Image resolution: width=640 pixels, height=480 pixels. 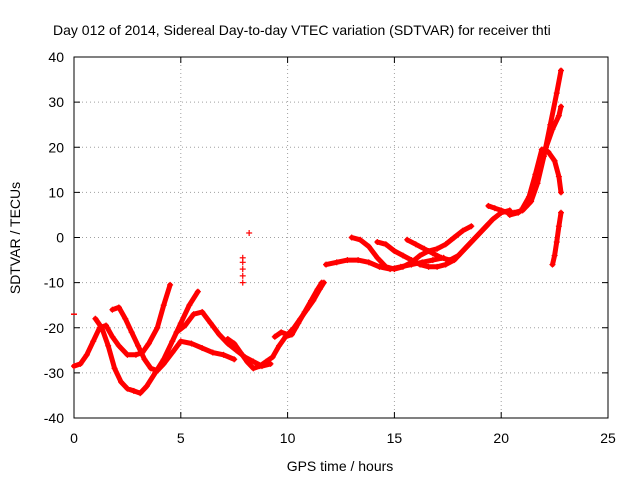 What do you see at coordinates (608, 438) in the screenshot?
I see `x-tick-label: 25` at bounding box center [608, 438].